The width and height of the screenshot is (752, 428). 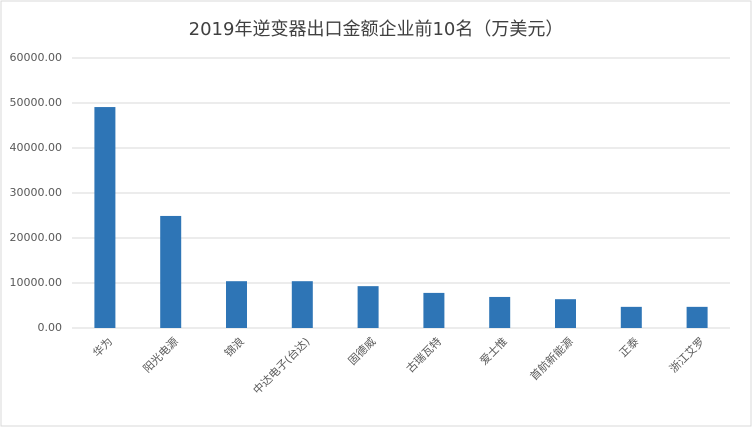 I want to click on y-tick-label: 20000.00, so click(x=36, y=237).